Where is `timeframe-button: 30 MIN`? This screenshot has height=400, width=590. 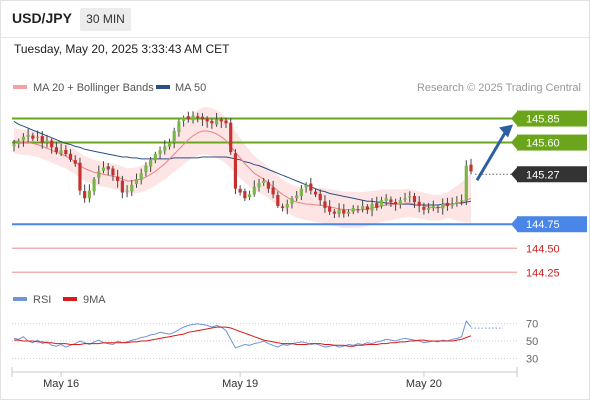 timeframe-button: 30 MIN is located at coordinates (105, 19).